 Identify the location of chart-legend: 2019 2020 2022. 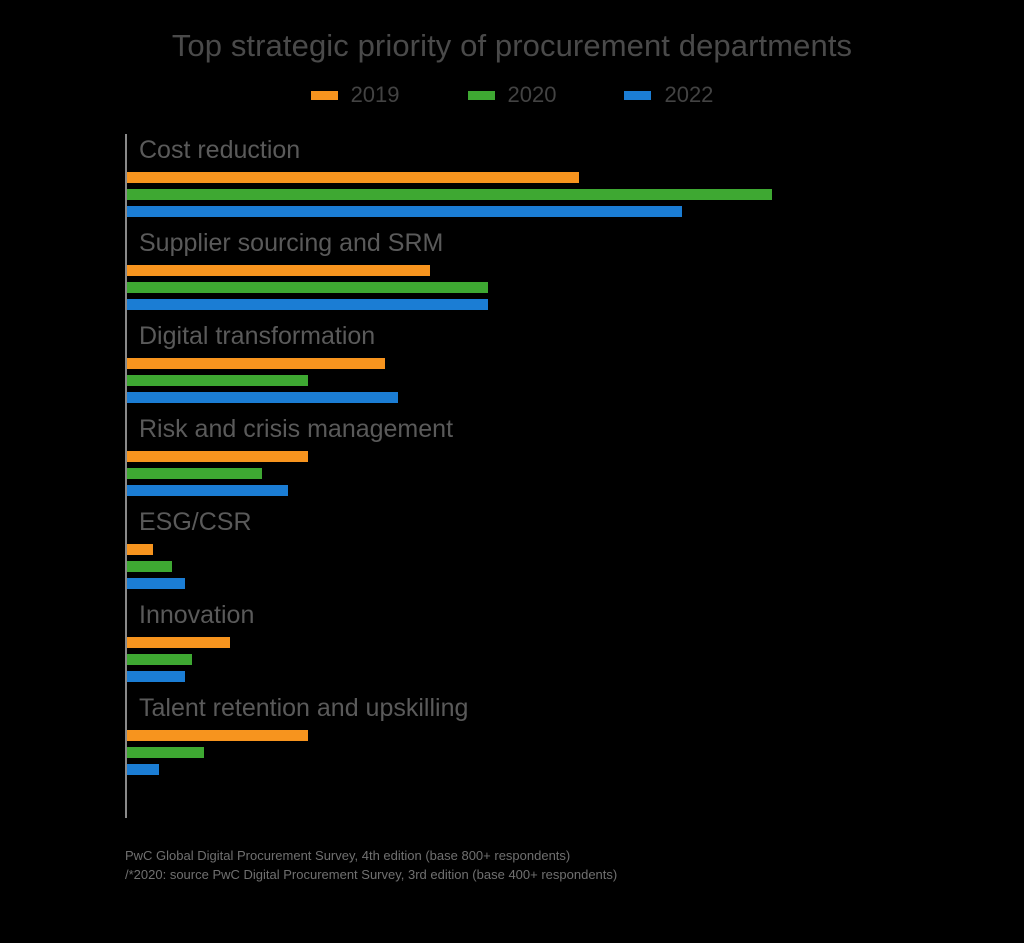
(512, 95).